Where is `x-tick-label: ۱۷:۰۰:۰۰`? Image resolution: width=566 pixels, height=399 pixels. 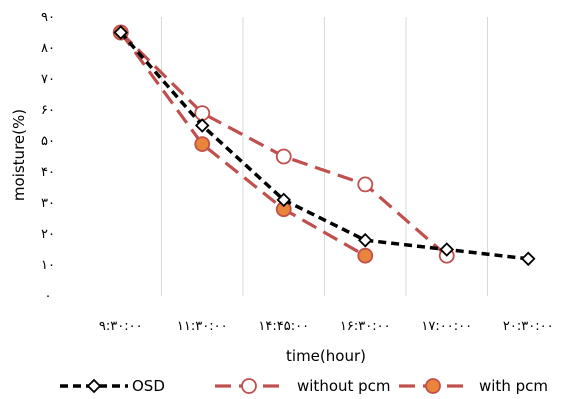 x-tick-label: ۱۷:۰۰:۰۰ is located at coordinates (446, 326).